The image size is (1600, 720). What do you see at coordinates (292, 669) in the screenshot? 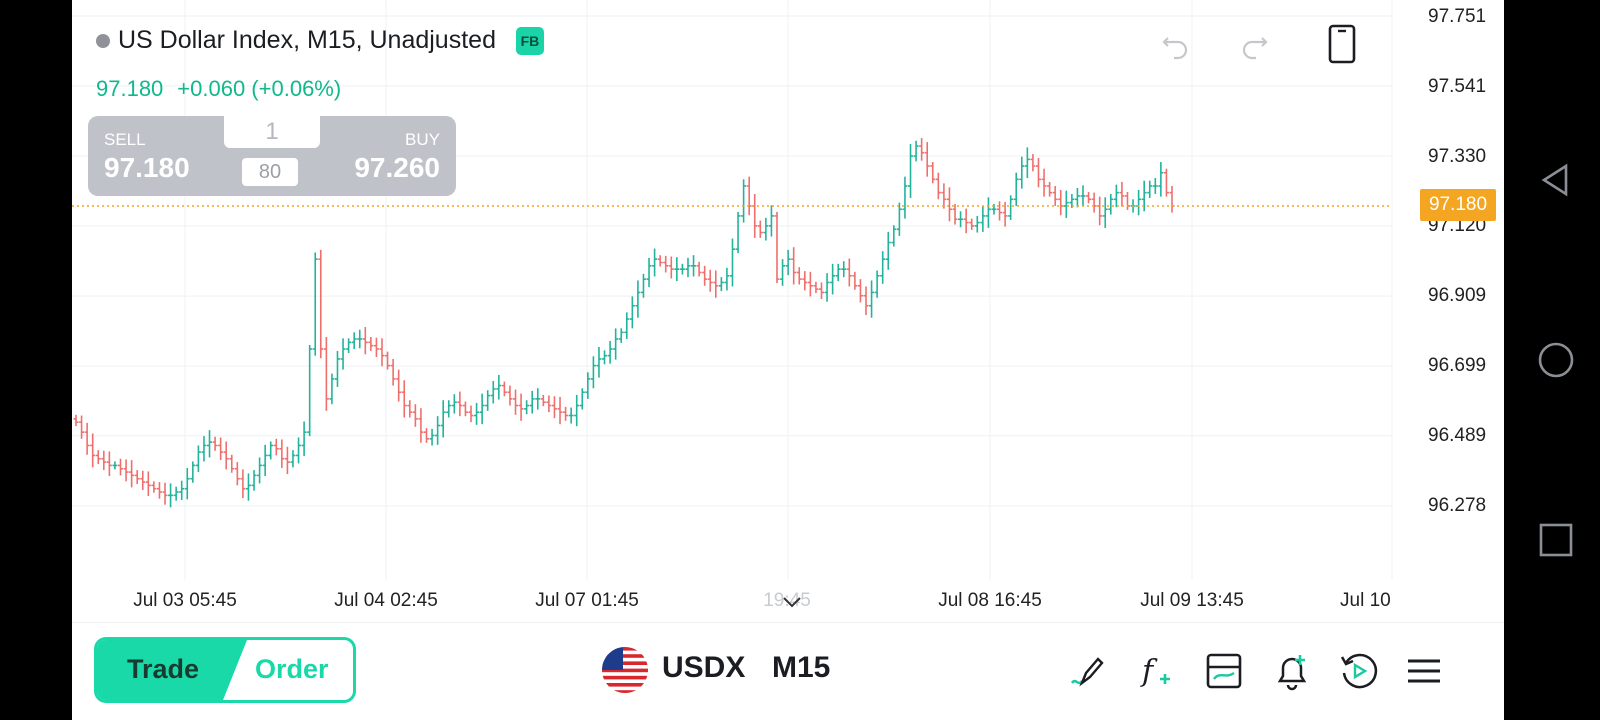
I see `order-tab: Order` at bounding box center [292, 669].